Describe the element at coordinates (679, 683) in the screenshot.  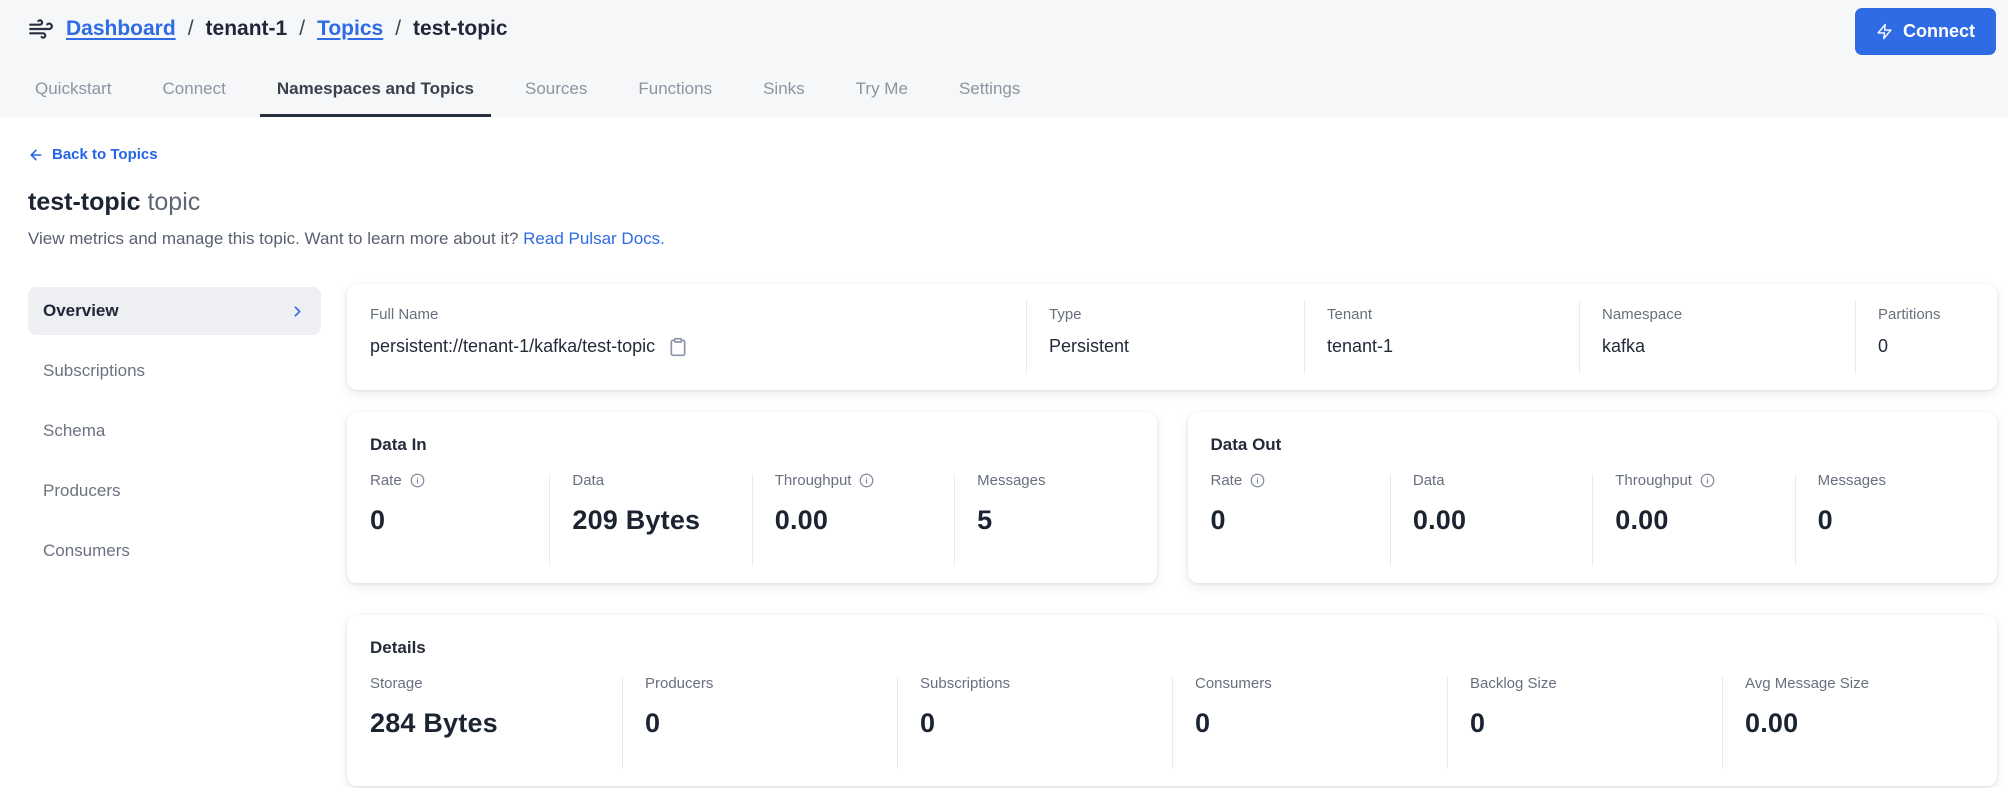
I see `metric-label: Producers` at that location.